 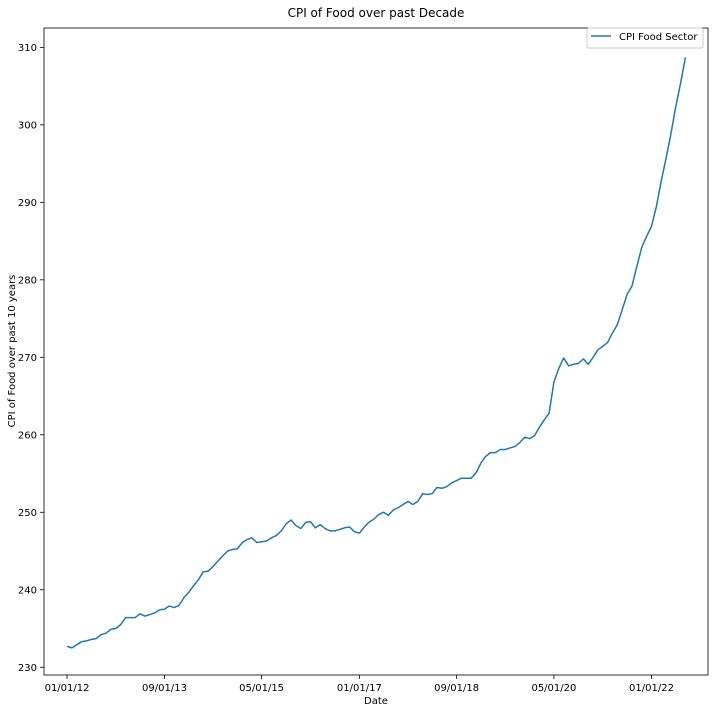 What do you see at coordinates (27, 513) in the screenshot?
I see `y-tick-label: 250` at bounding box center [27, 513].